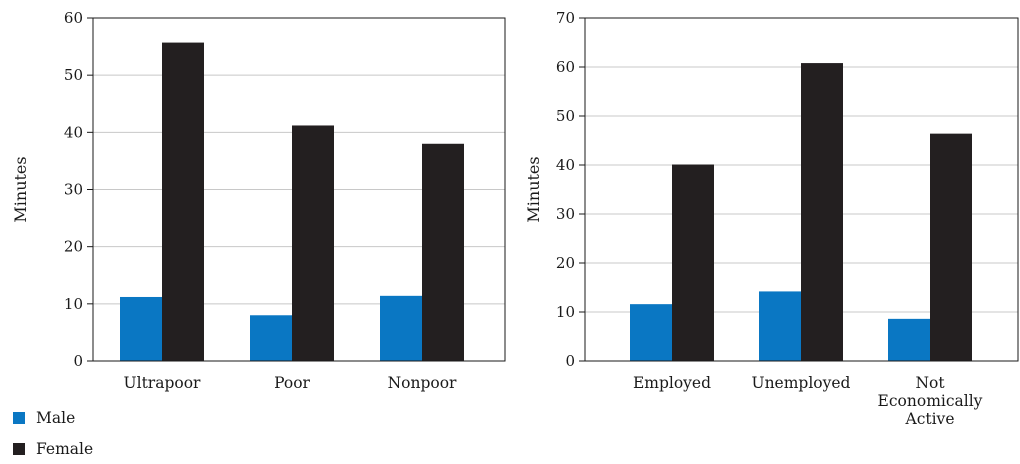  What do you see at coordinates (64, 449) in the screenshot?
I see `legend-label-female: Female` at bounding box center [64, 449].